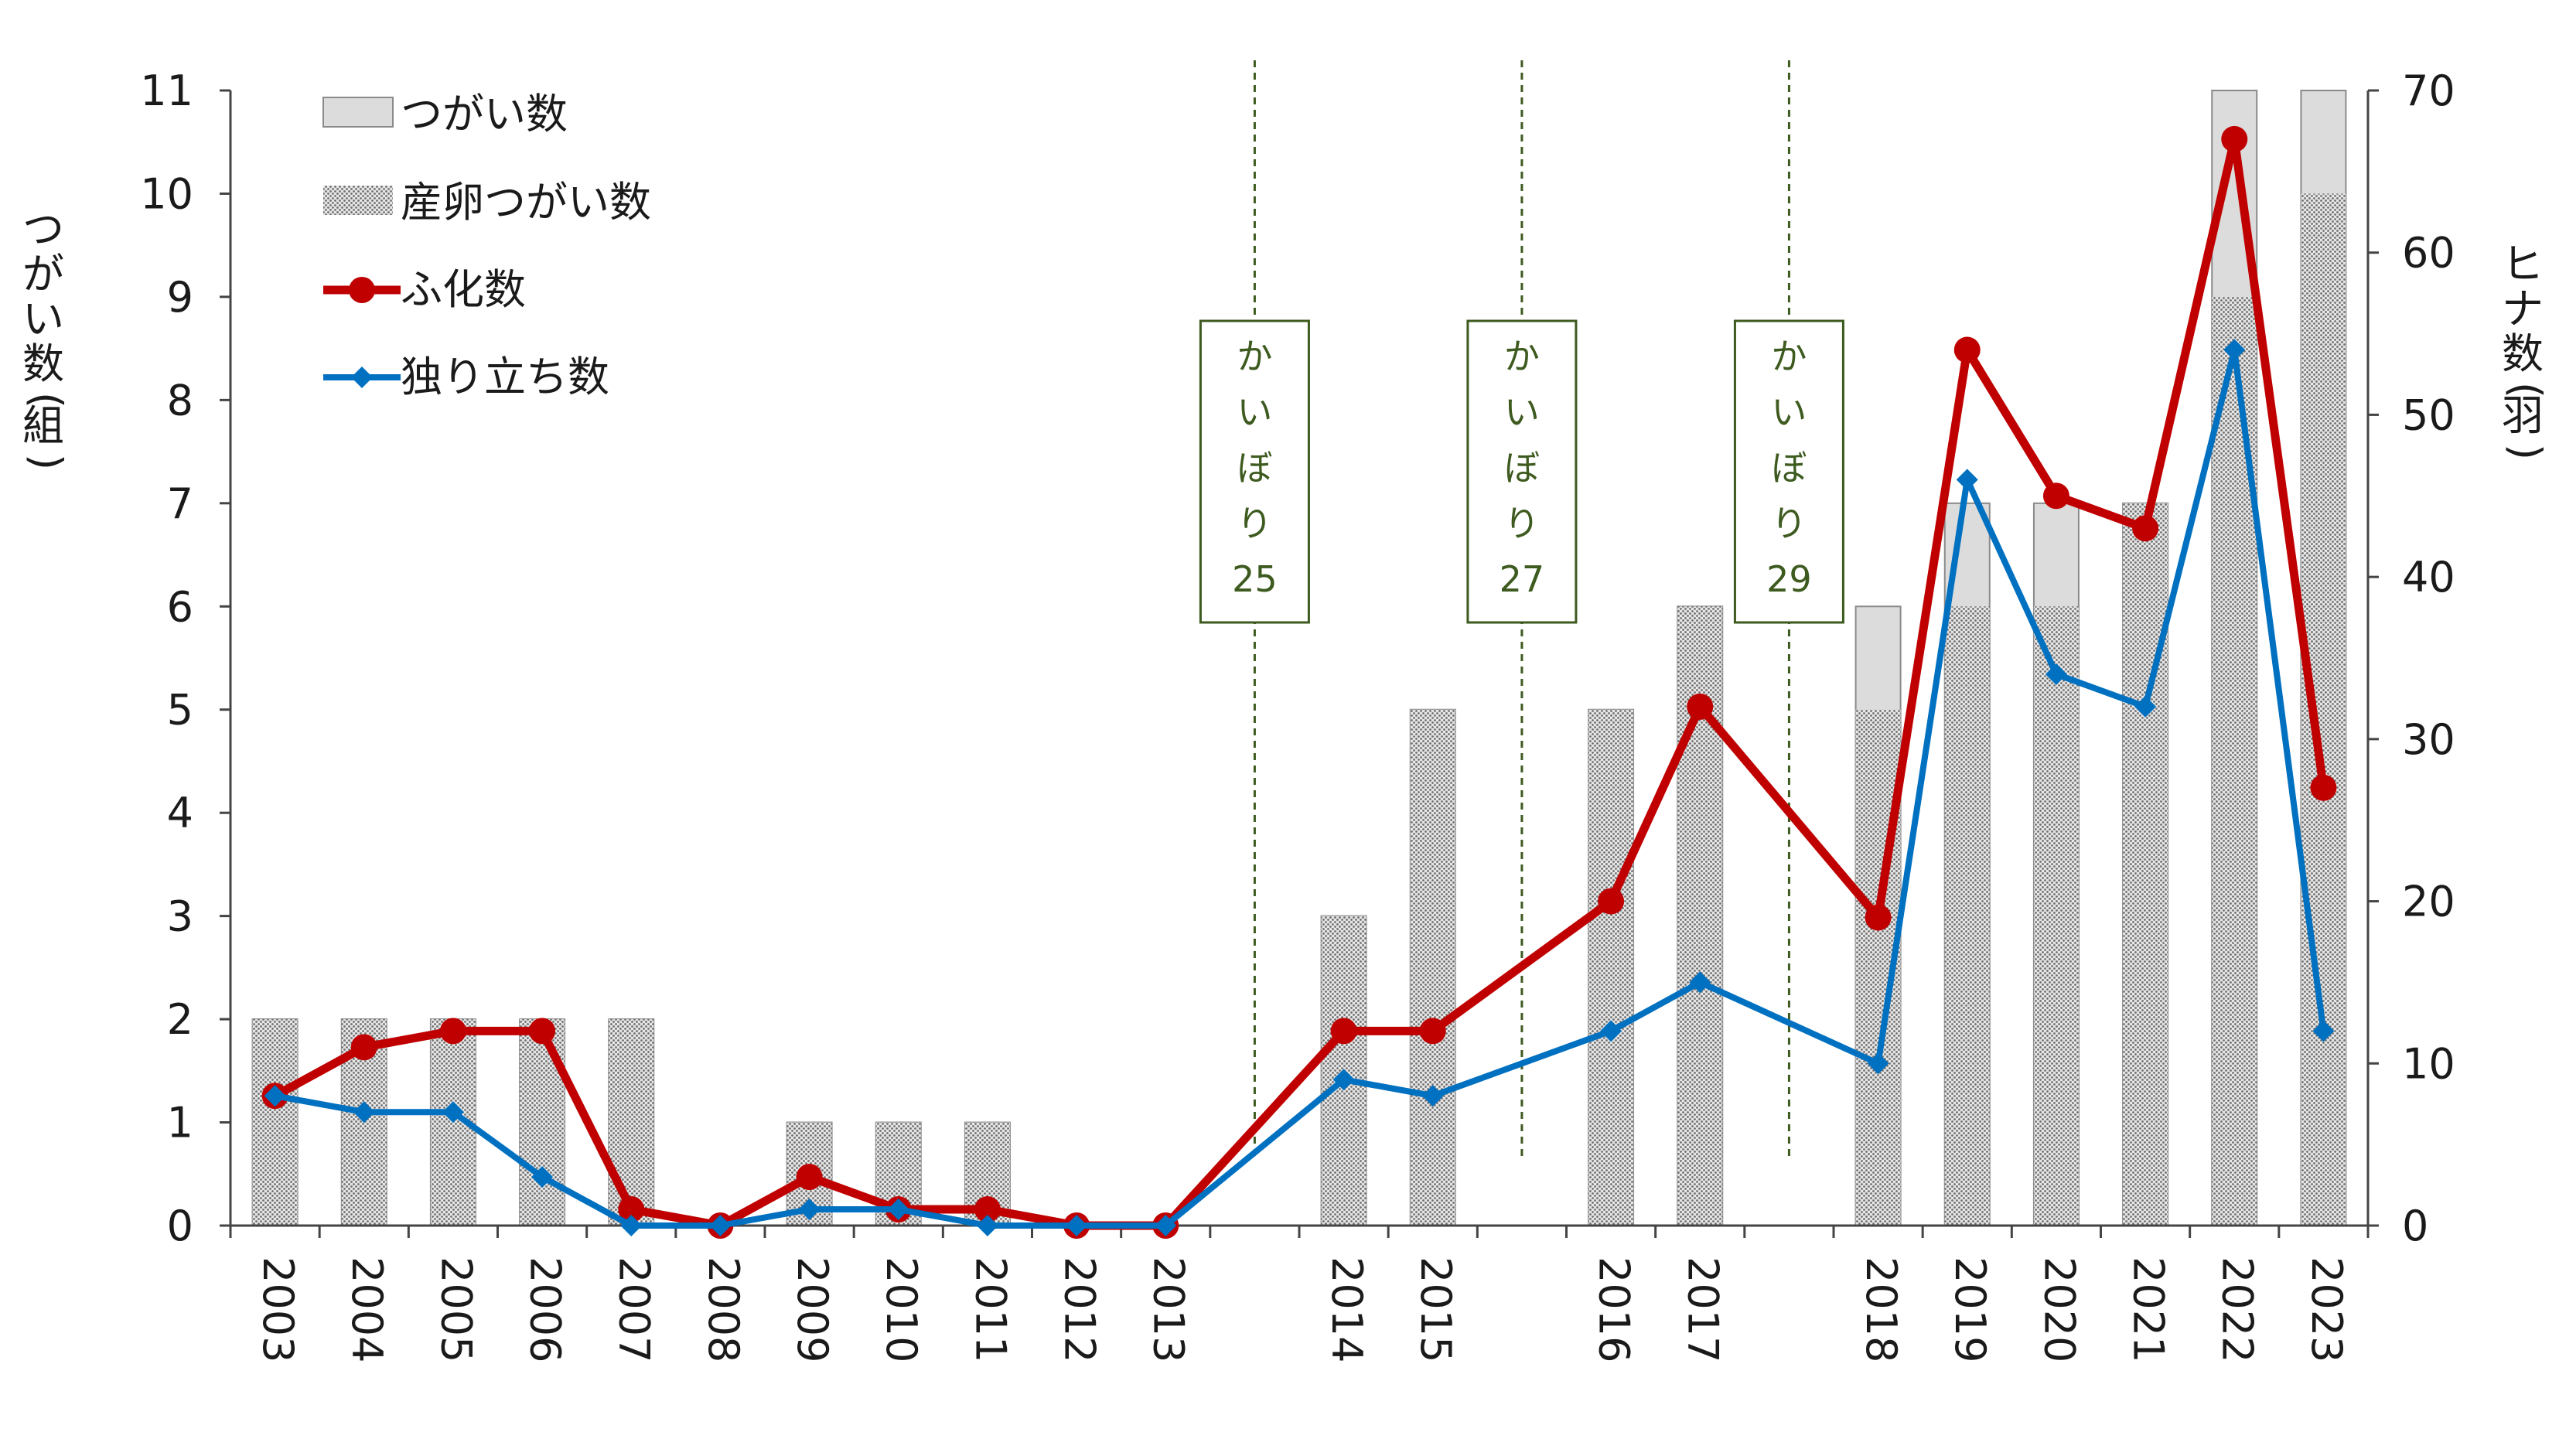 The height and width of the screenshot is (1456, 2559). I want to click on x-tick-label-2012: 2012, so click(1079, 1310).